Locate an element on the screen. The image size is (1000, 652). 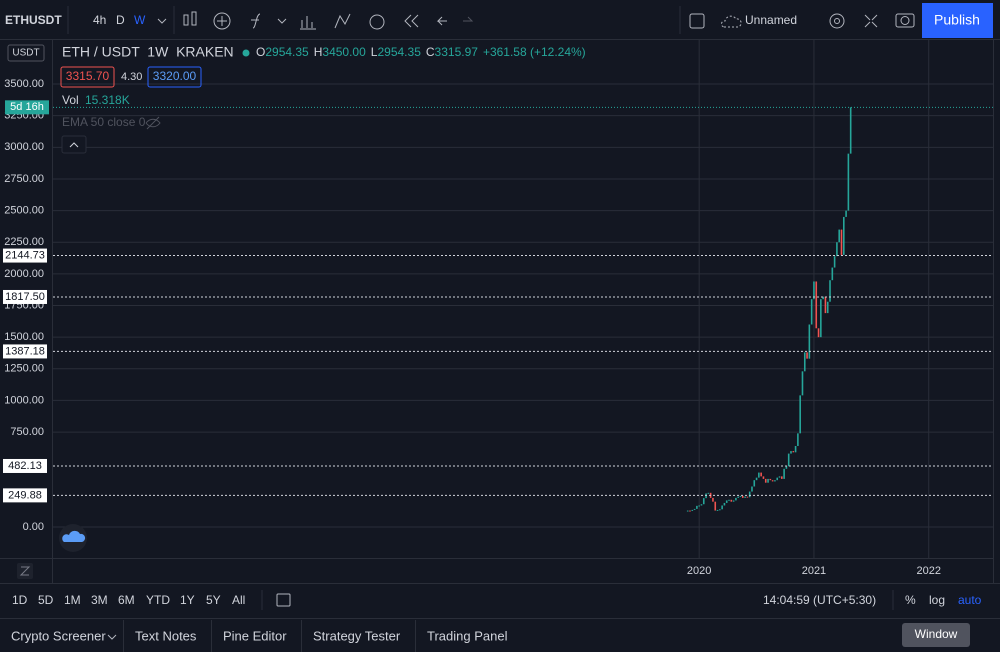
y-tick-label: 0.00 is located at coordinates (33, 527).